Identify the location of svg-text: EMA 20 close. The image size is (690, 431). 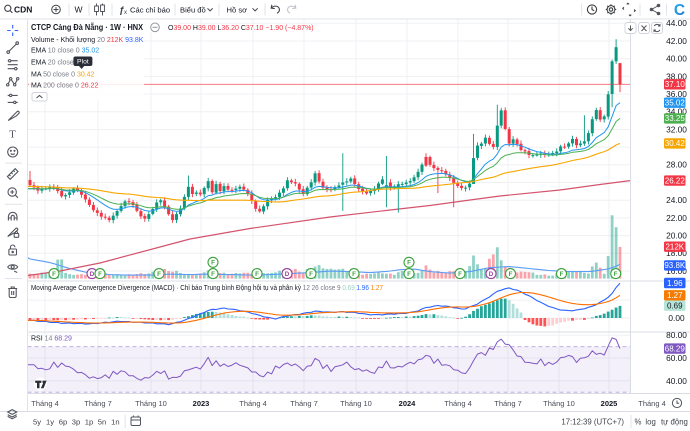
(52, 62).